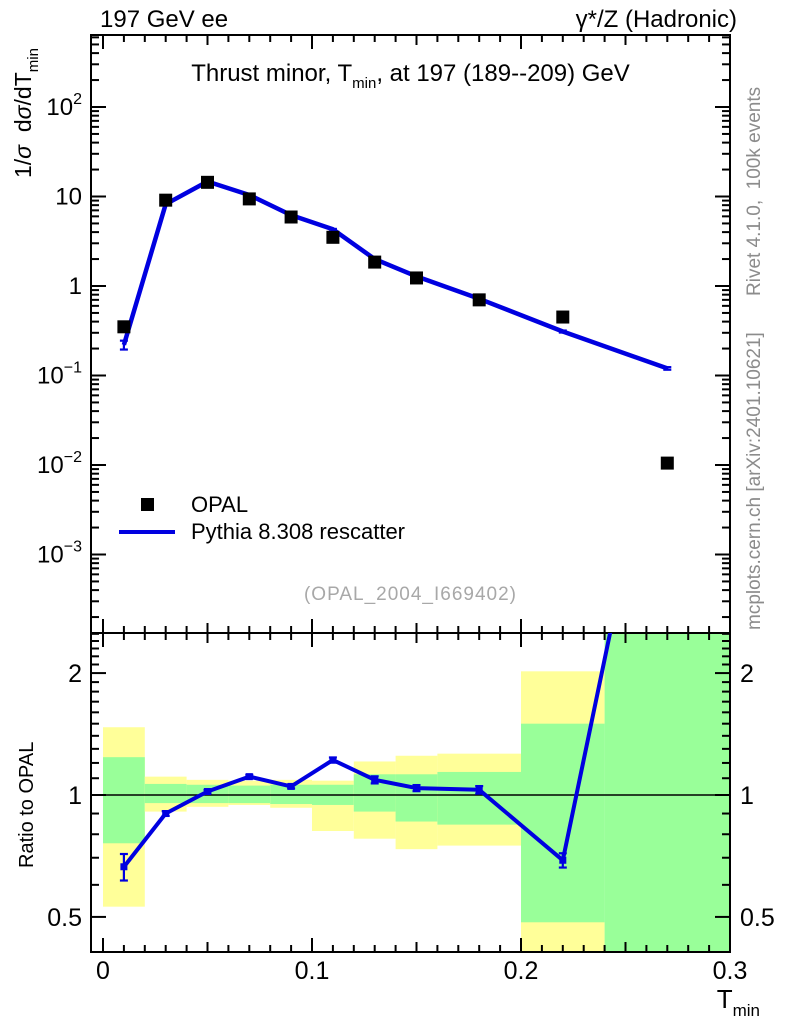 The height and width of the screenshot is (1024, 786). I want to click on legend-label-pythia: Pythia 8.308 rescatter, so click(298, 531).